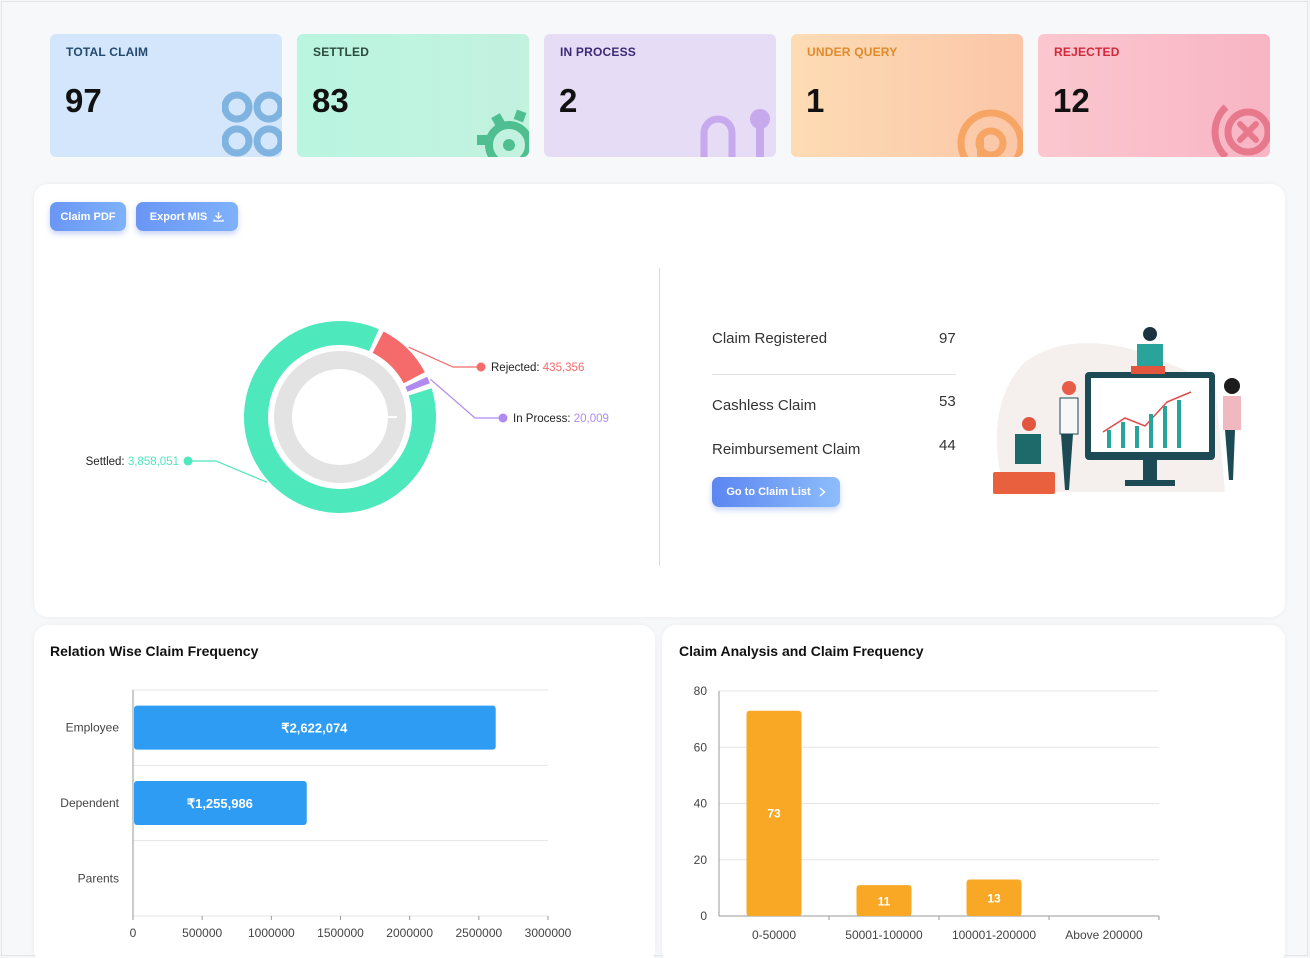 The image size is (1310, 958). What do you see at coordinates (478, 933) in the screenshot?
I see `x-tick-label: 2500000` at bounding box center [478, 933].